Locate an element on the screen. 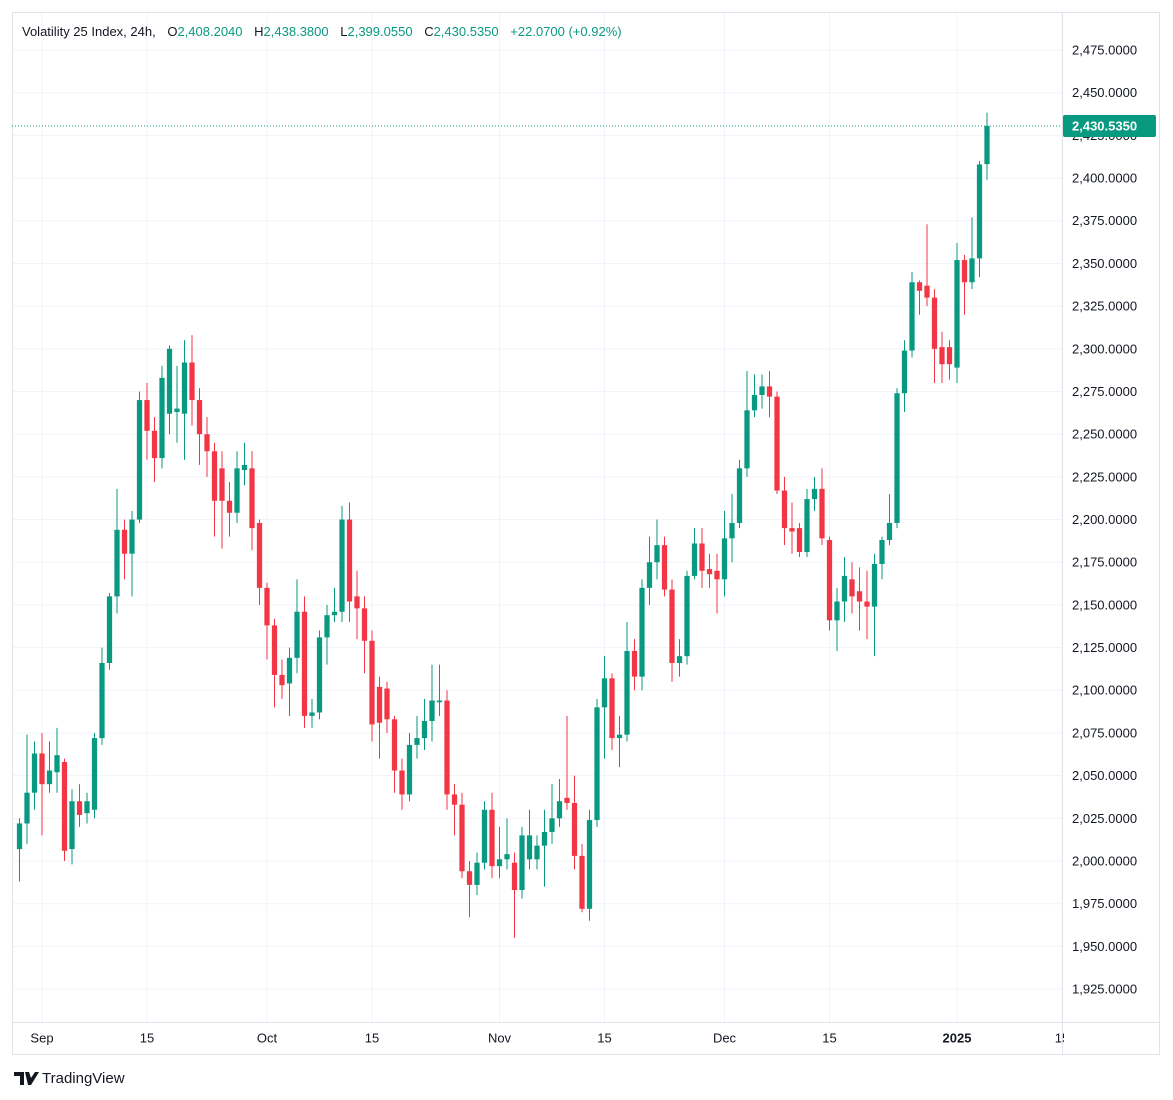  x-tick-label: 15 is located at coordinates (147, 1037).